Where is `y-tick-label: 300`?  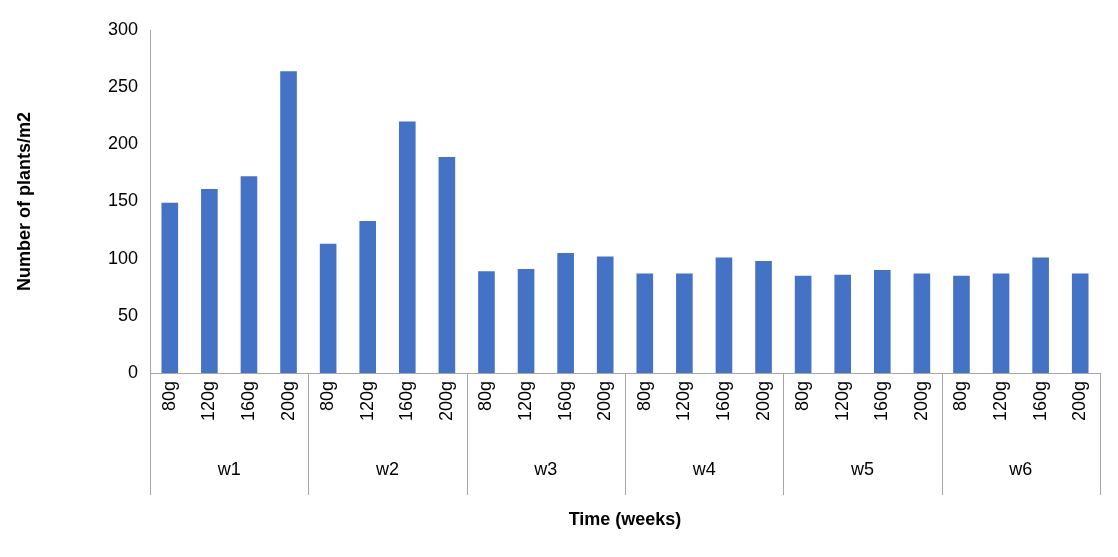
y-tick-label: 300 is located at coordinates (122, 28).